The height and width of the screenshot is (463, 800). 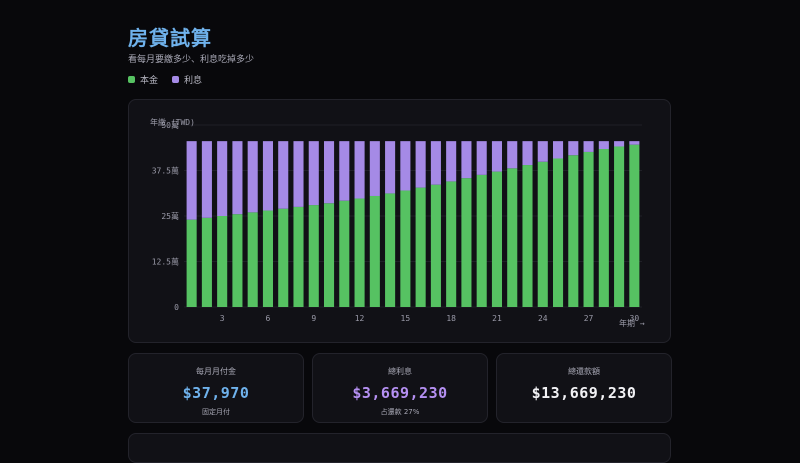 I want to click on y-axis-label: 年繳 (TWD), so click(x=172, y=122).